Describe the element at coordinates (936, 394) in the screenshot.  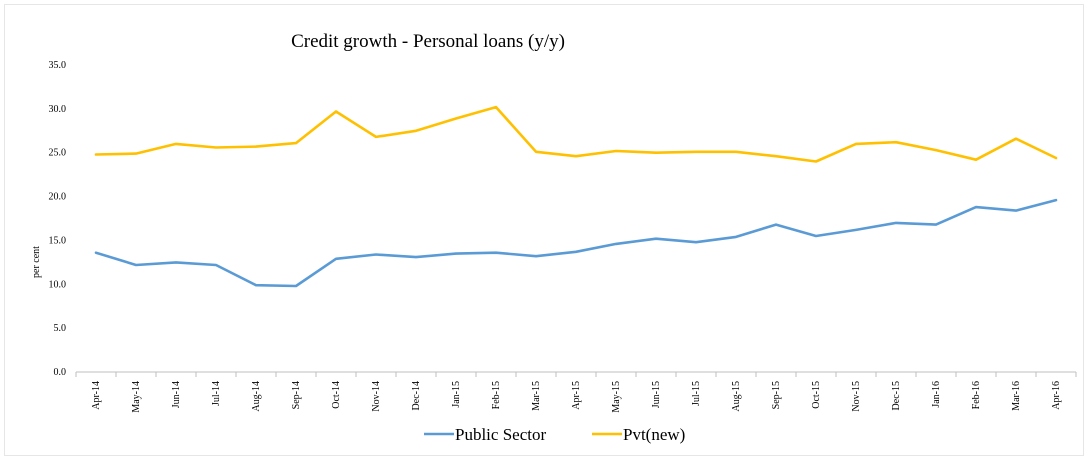
I see `x-tick-label: Jan-16` at that location.